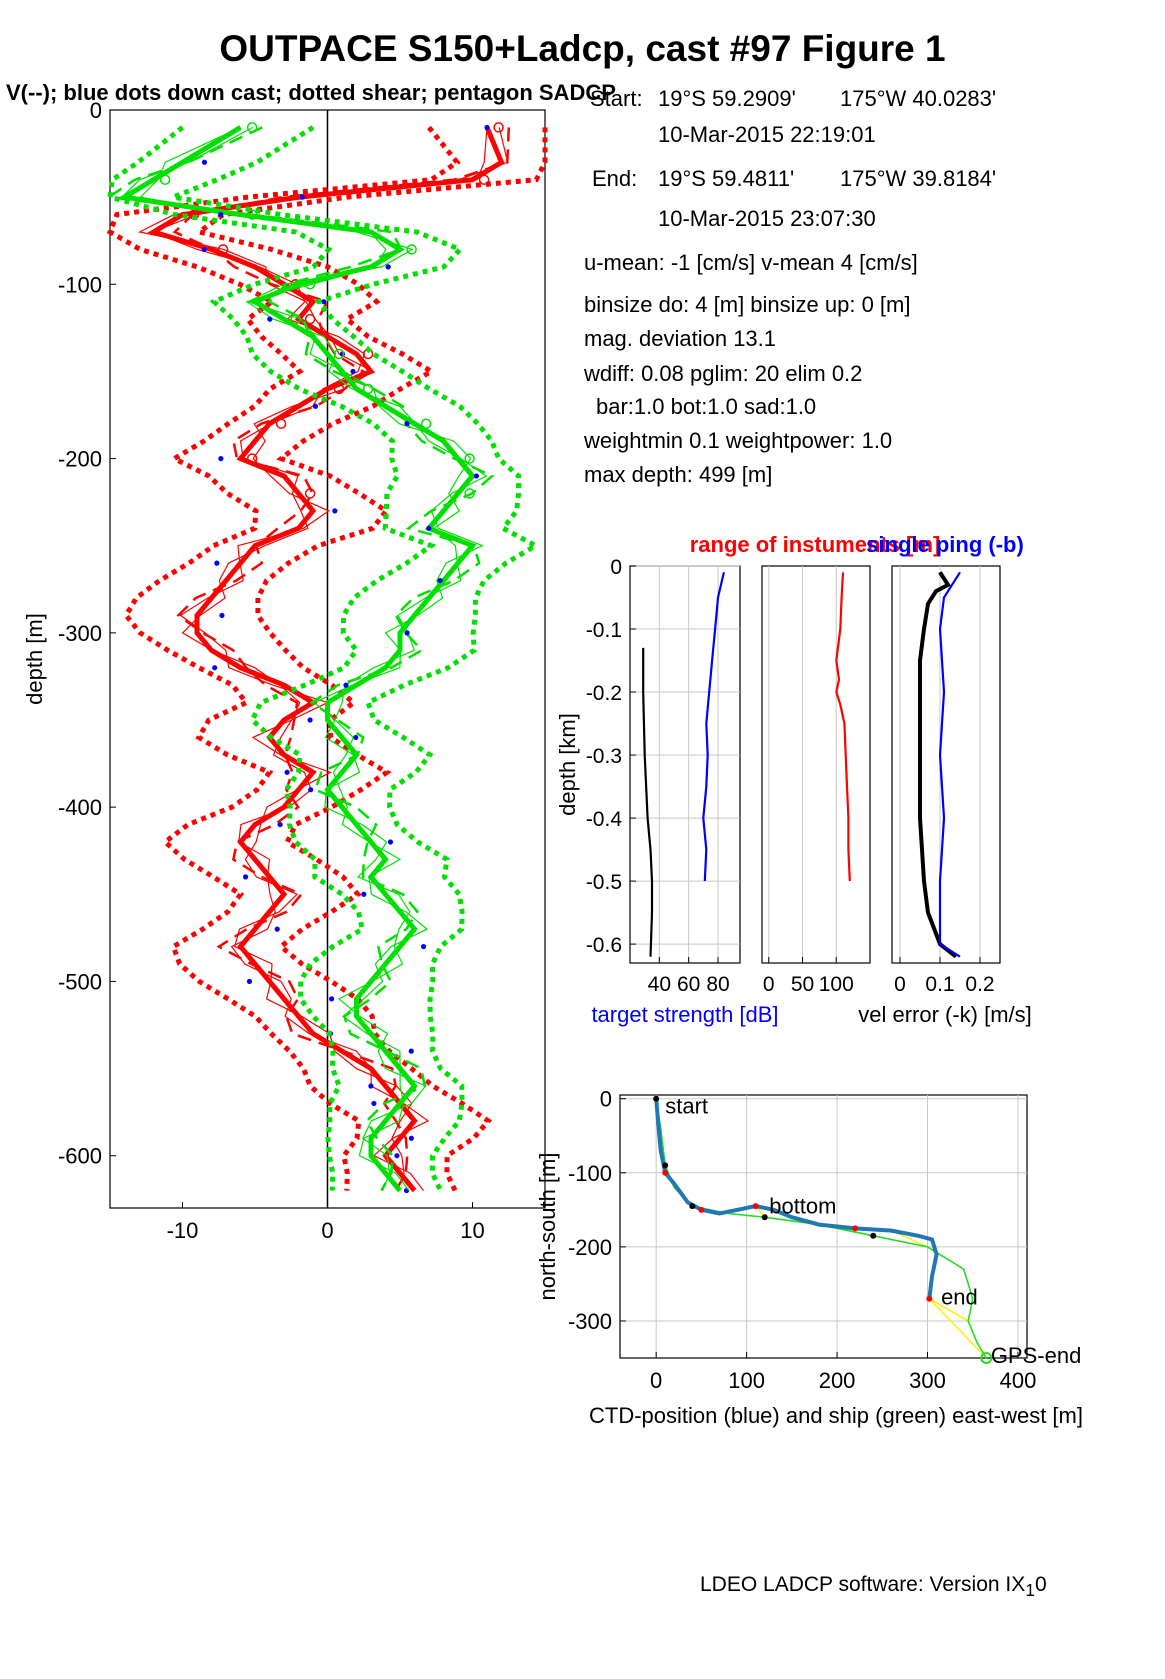 The width and height of the screenshot is (1165, 1679). Describe the element at coordinates (604, 693) in the screenshot. I see `target_strength-ytick-label: -0.2` at that location.